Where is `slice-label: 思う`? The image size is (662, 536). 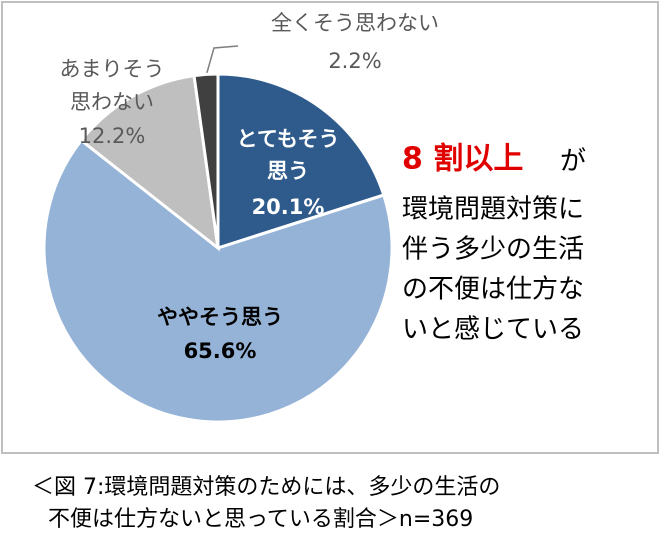 slice-label: 思う is located at coordinates (288, 171).